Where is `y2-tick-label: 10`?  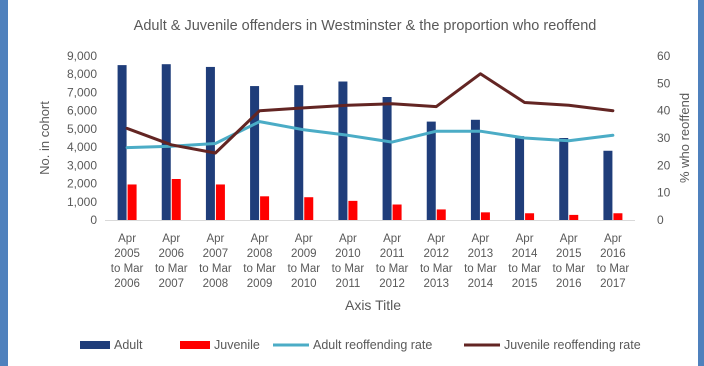 y2-tick-label: 10 is located at coordinates (664, 193).